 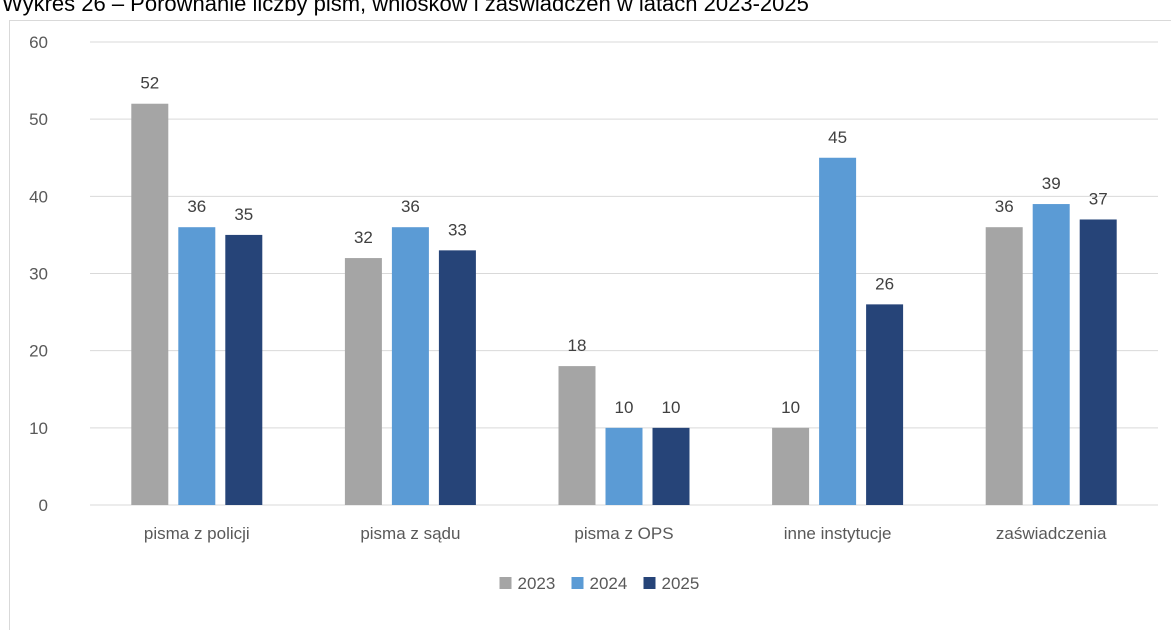 What do you see at coordinates (38, 119) in the screenshot?
I see `y-tick-label: 50` at bounding box center [38, 119].